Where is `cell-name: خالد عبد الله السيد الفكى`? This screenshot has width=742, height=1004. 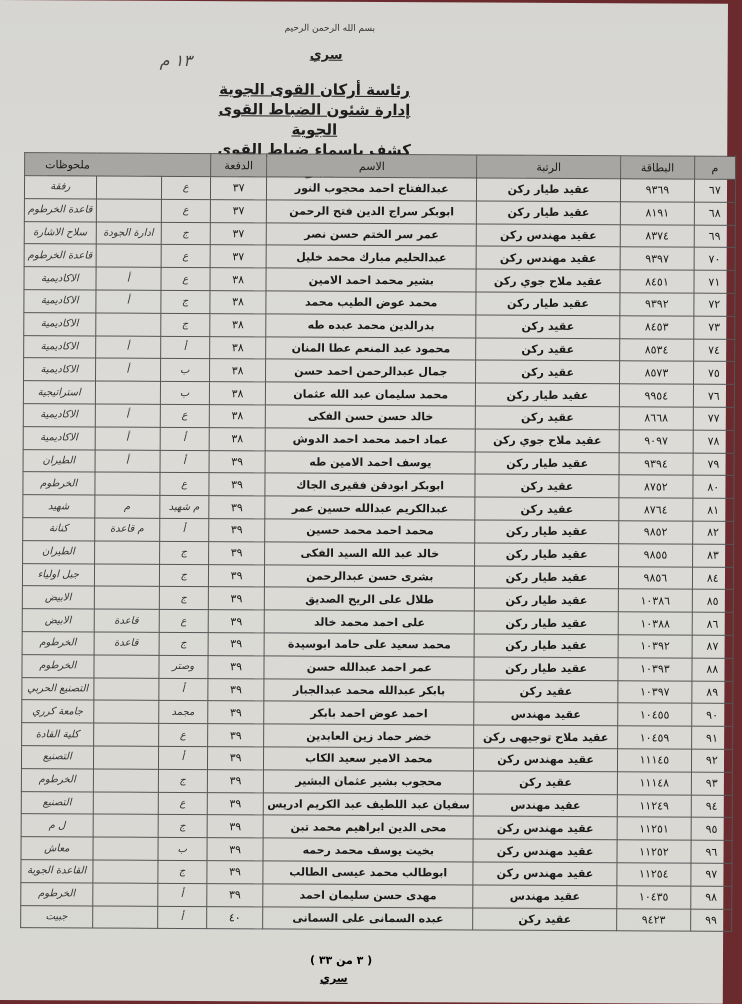
cell-name: خالد عبد الله السيد الفكى is located at coordinates (369, 553).